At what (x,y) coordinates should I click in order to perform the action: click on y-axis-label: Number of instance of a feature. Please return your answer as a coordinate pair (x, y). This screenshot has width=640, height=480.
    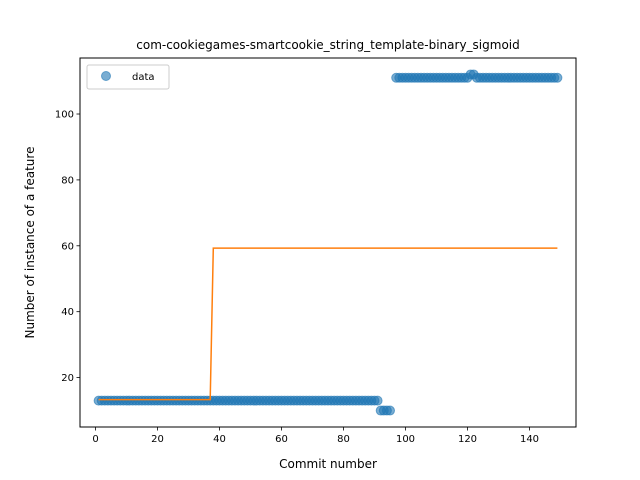
    Looking at the image, I should click on (30, 243).